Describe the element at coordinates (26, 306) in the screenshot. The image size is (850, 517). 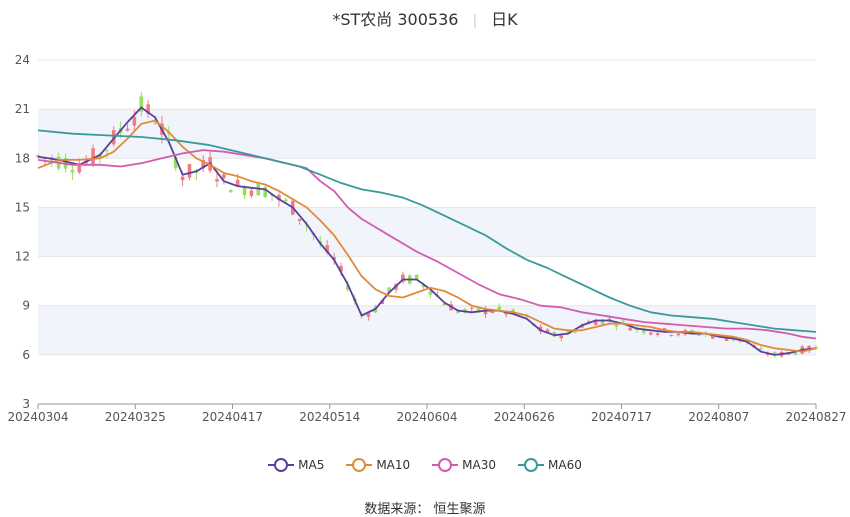
I see `y-tick-label: 9` at that location.